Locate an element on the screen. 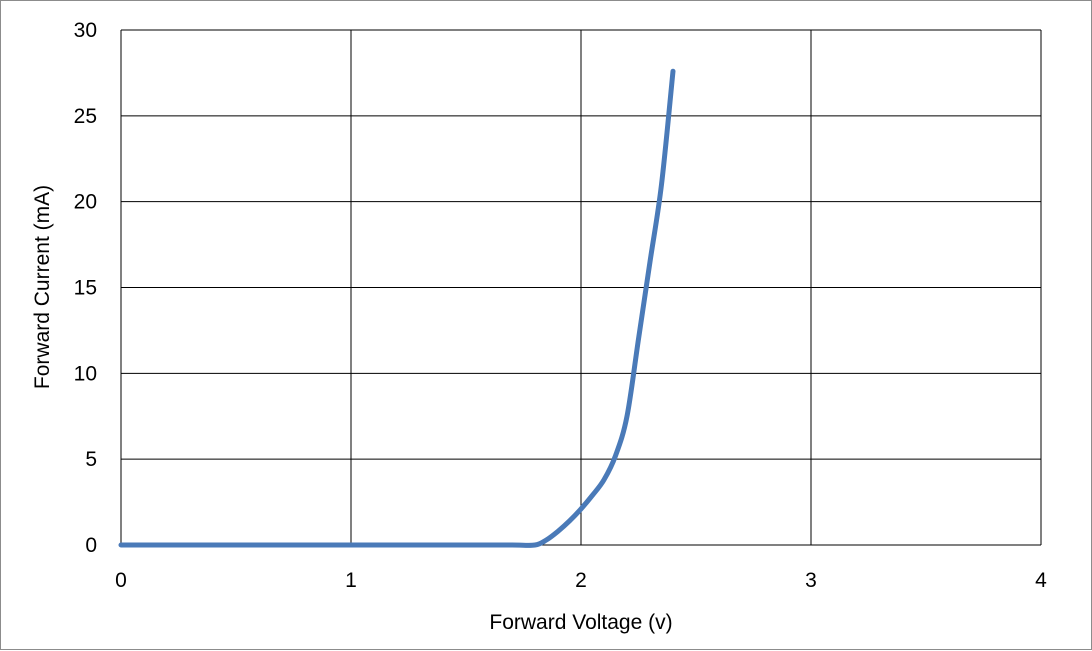 The width and height of the screenshot is (1092, 651). y-tick-label: 20 is located at coordinates (85, 202).